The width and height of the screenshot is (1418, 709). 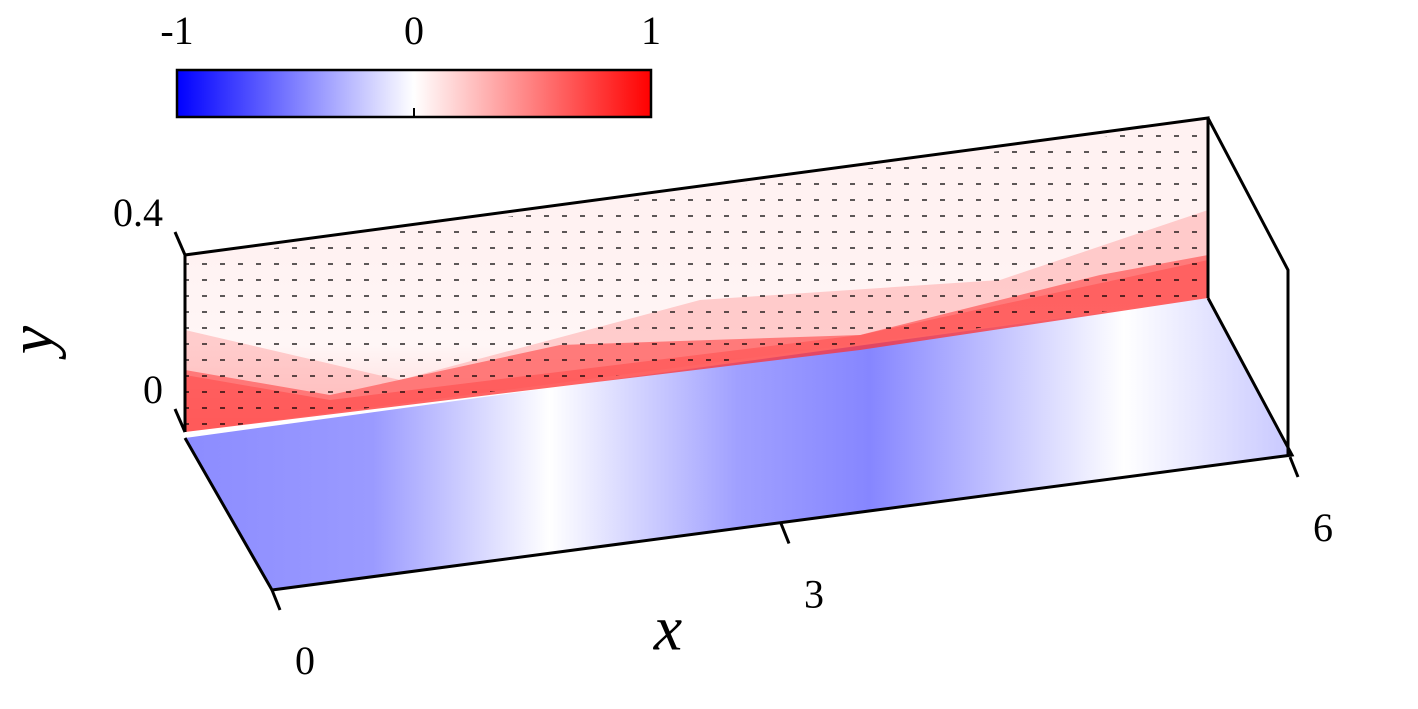 I want to click on x-axis-label: x, so click(x=667, y=628).